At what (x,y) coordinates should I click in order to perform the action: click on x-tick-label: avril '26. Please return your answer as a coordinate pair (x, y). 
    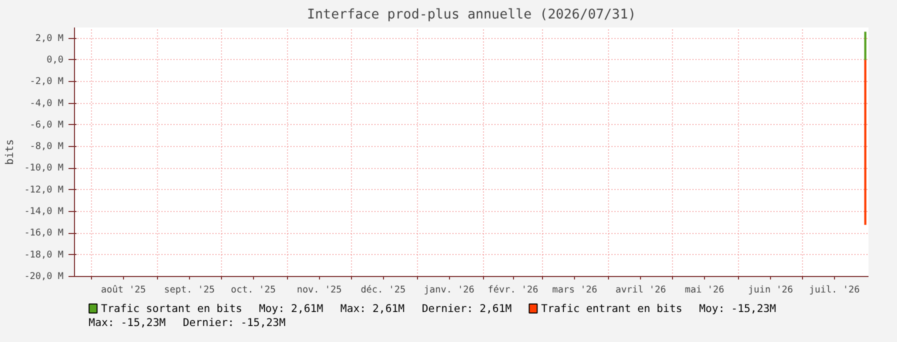
    Looking at the image, I should click on (640, 290).